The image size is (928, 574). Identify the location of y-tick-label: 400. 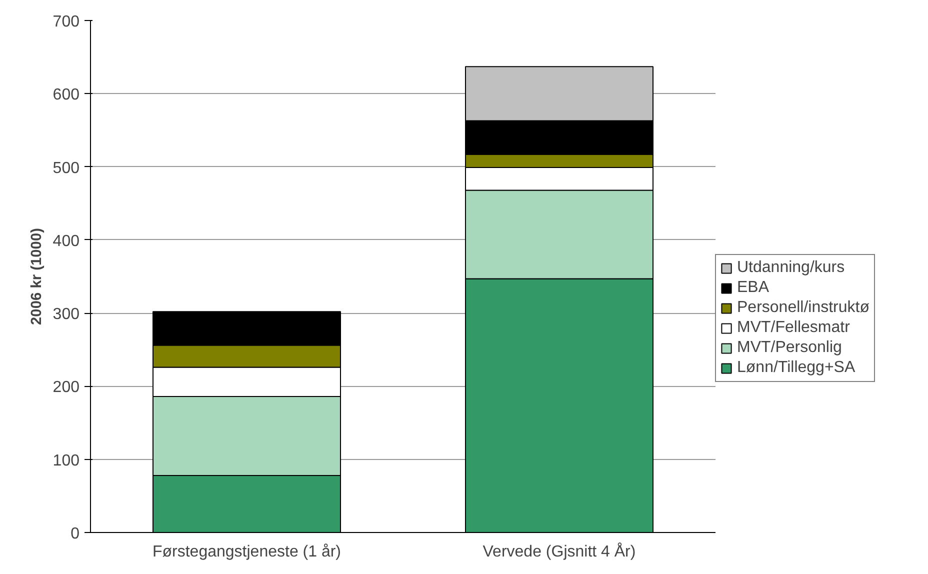
(66, 241).